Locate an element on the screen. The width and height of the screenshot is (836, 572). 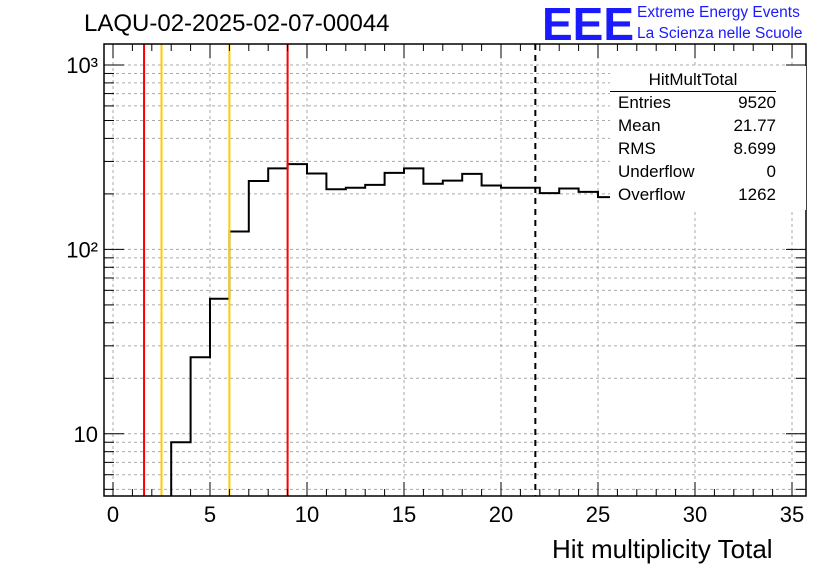
stats-row-entries: Entries 9520 is located at coordinates (697, 104).